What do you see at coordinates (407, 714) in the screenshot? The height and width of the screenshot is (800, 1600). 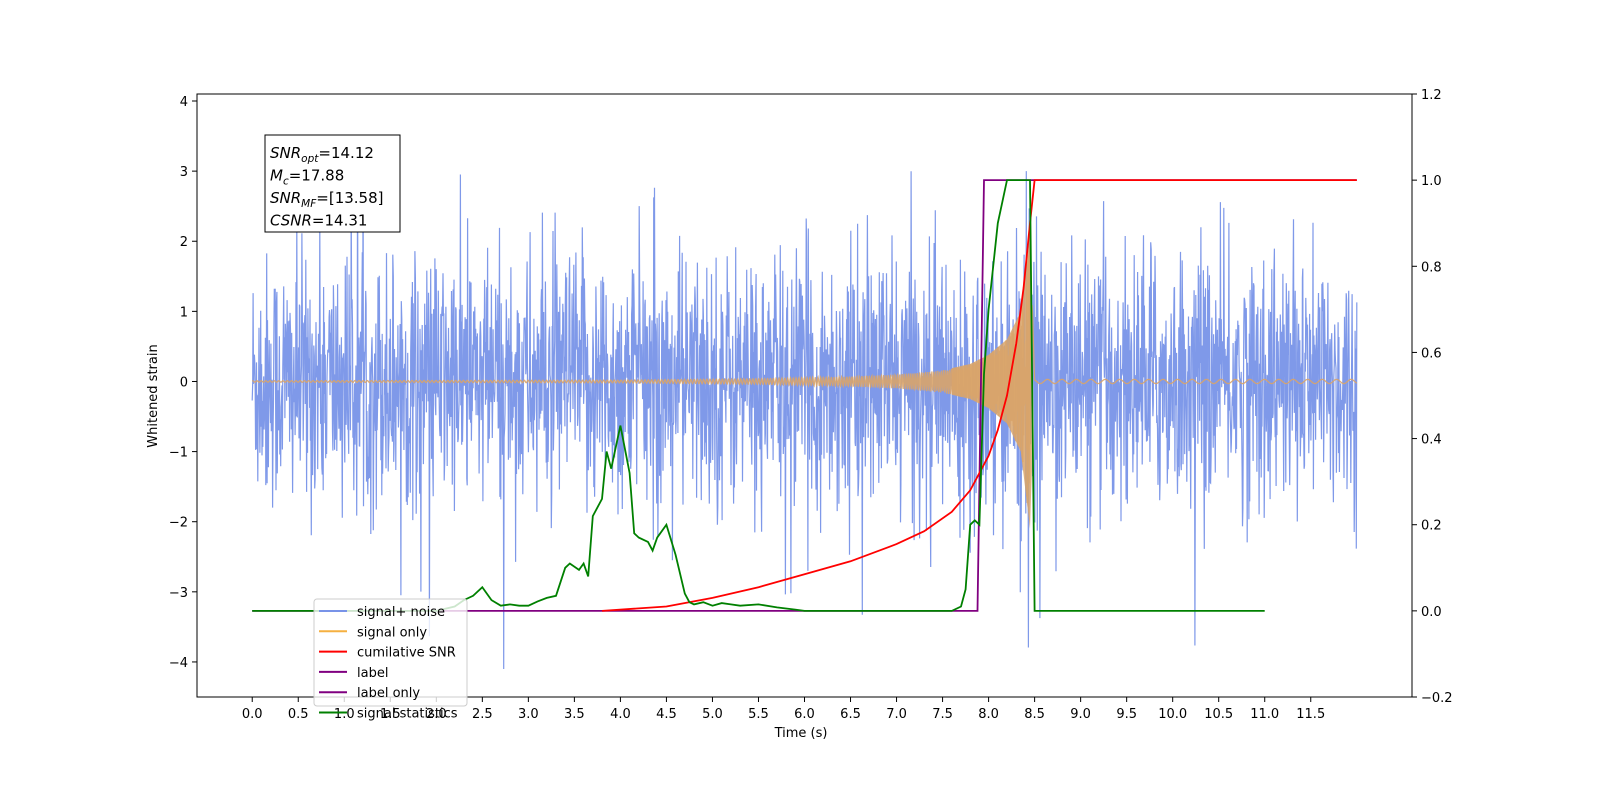 I see `legend-label: signal statistics` at bounding box center [407, 714].